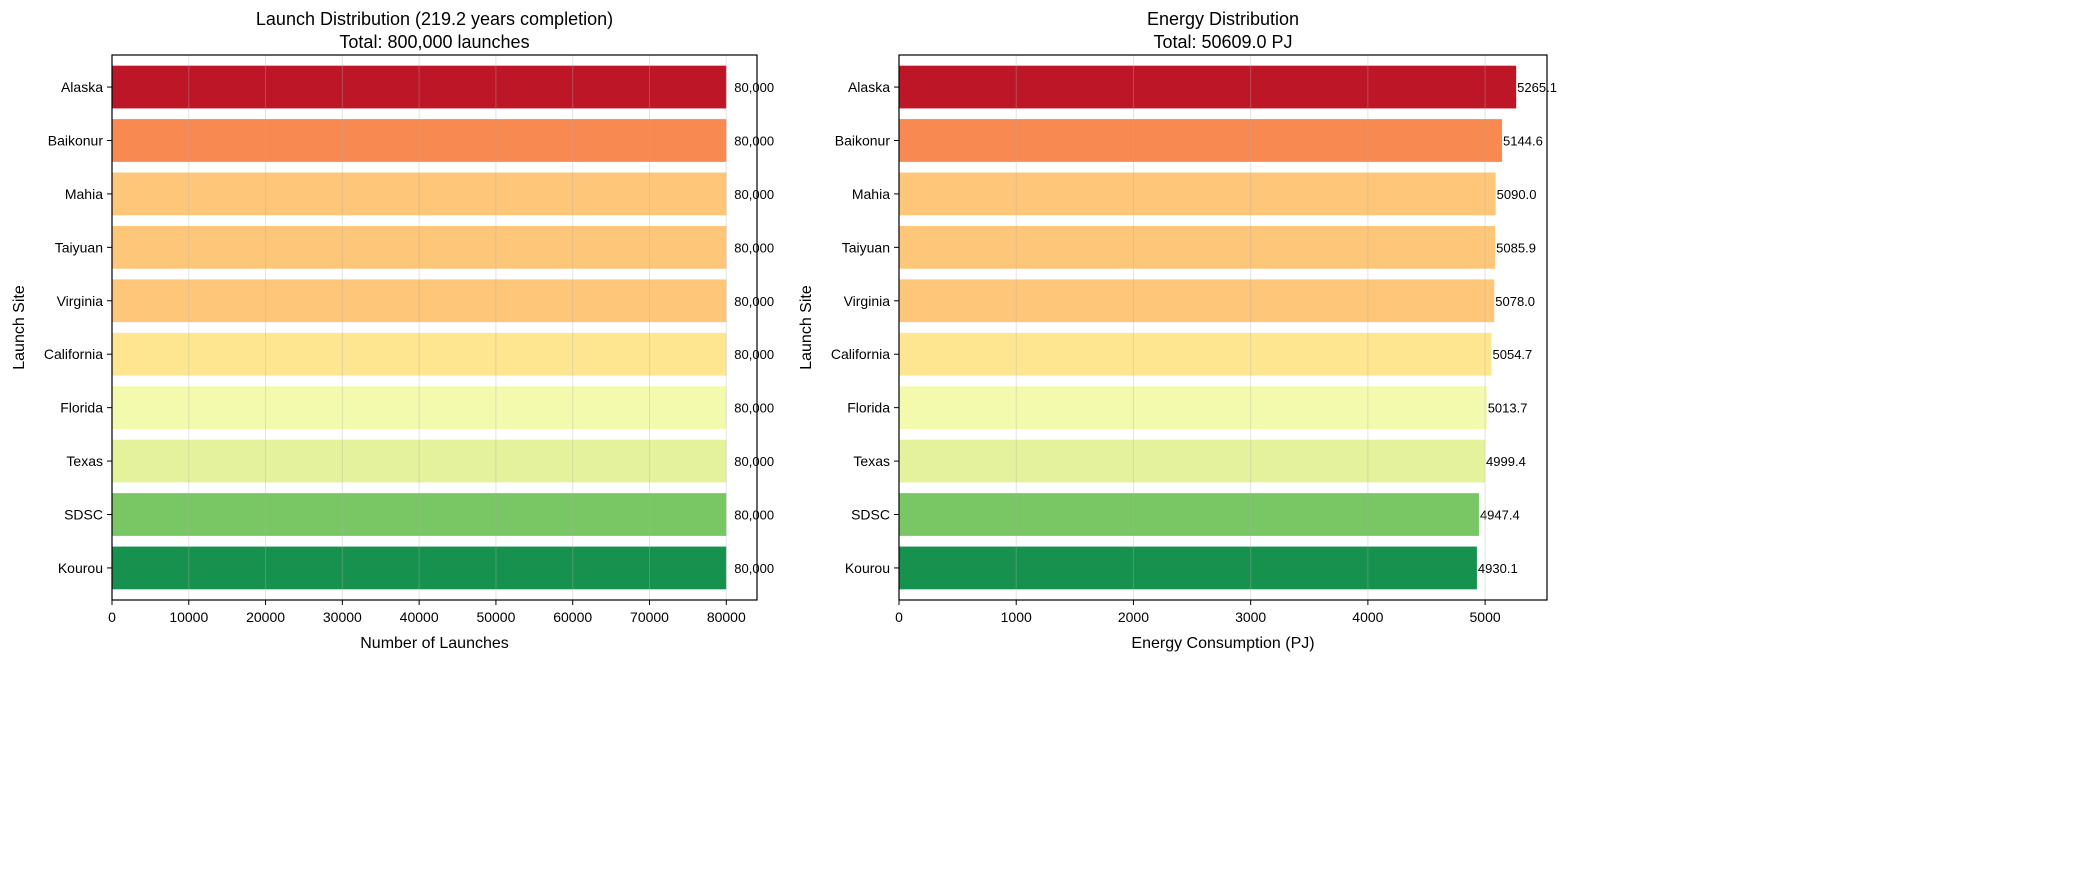 This screenshot has width=2079, height=877. What do you see at coordinates (1515, 301) in the screenshot?
I see `data-label: 5078.0` at bounding box center [1515, 301].